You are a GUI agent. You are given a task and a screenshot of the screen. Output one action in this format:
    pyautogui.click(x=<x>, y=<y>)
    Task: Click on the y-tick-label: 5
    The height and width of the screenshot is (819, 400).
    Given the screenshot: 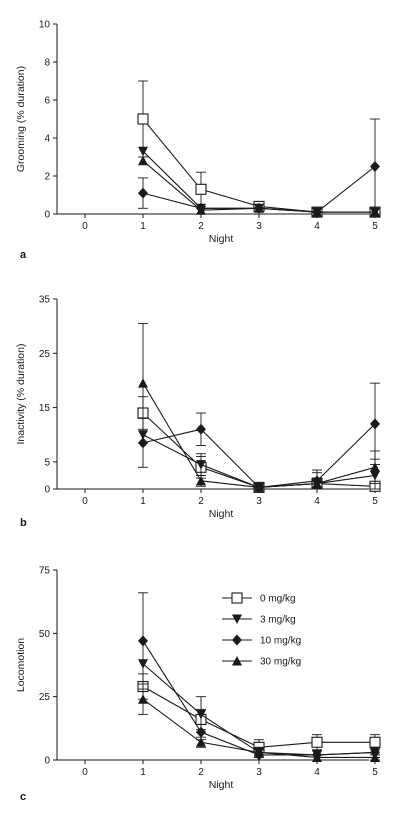 What is the action you would take?
    pyautogui.click(x=47, y=462)
    